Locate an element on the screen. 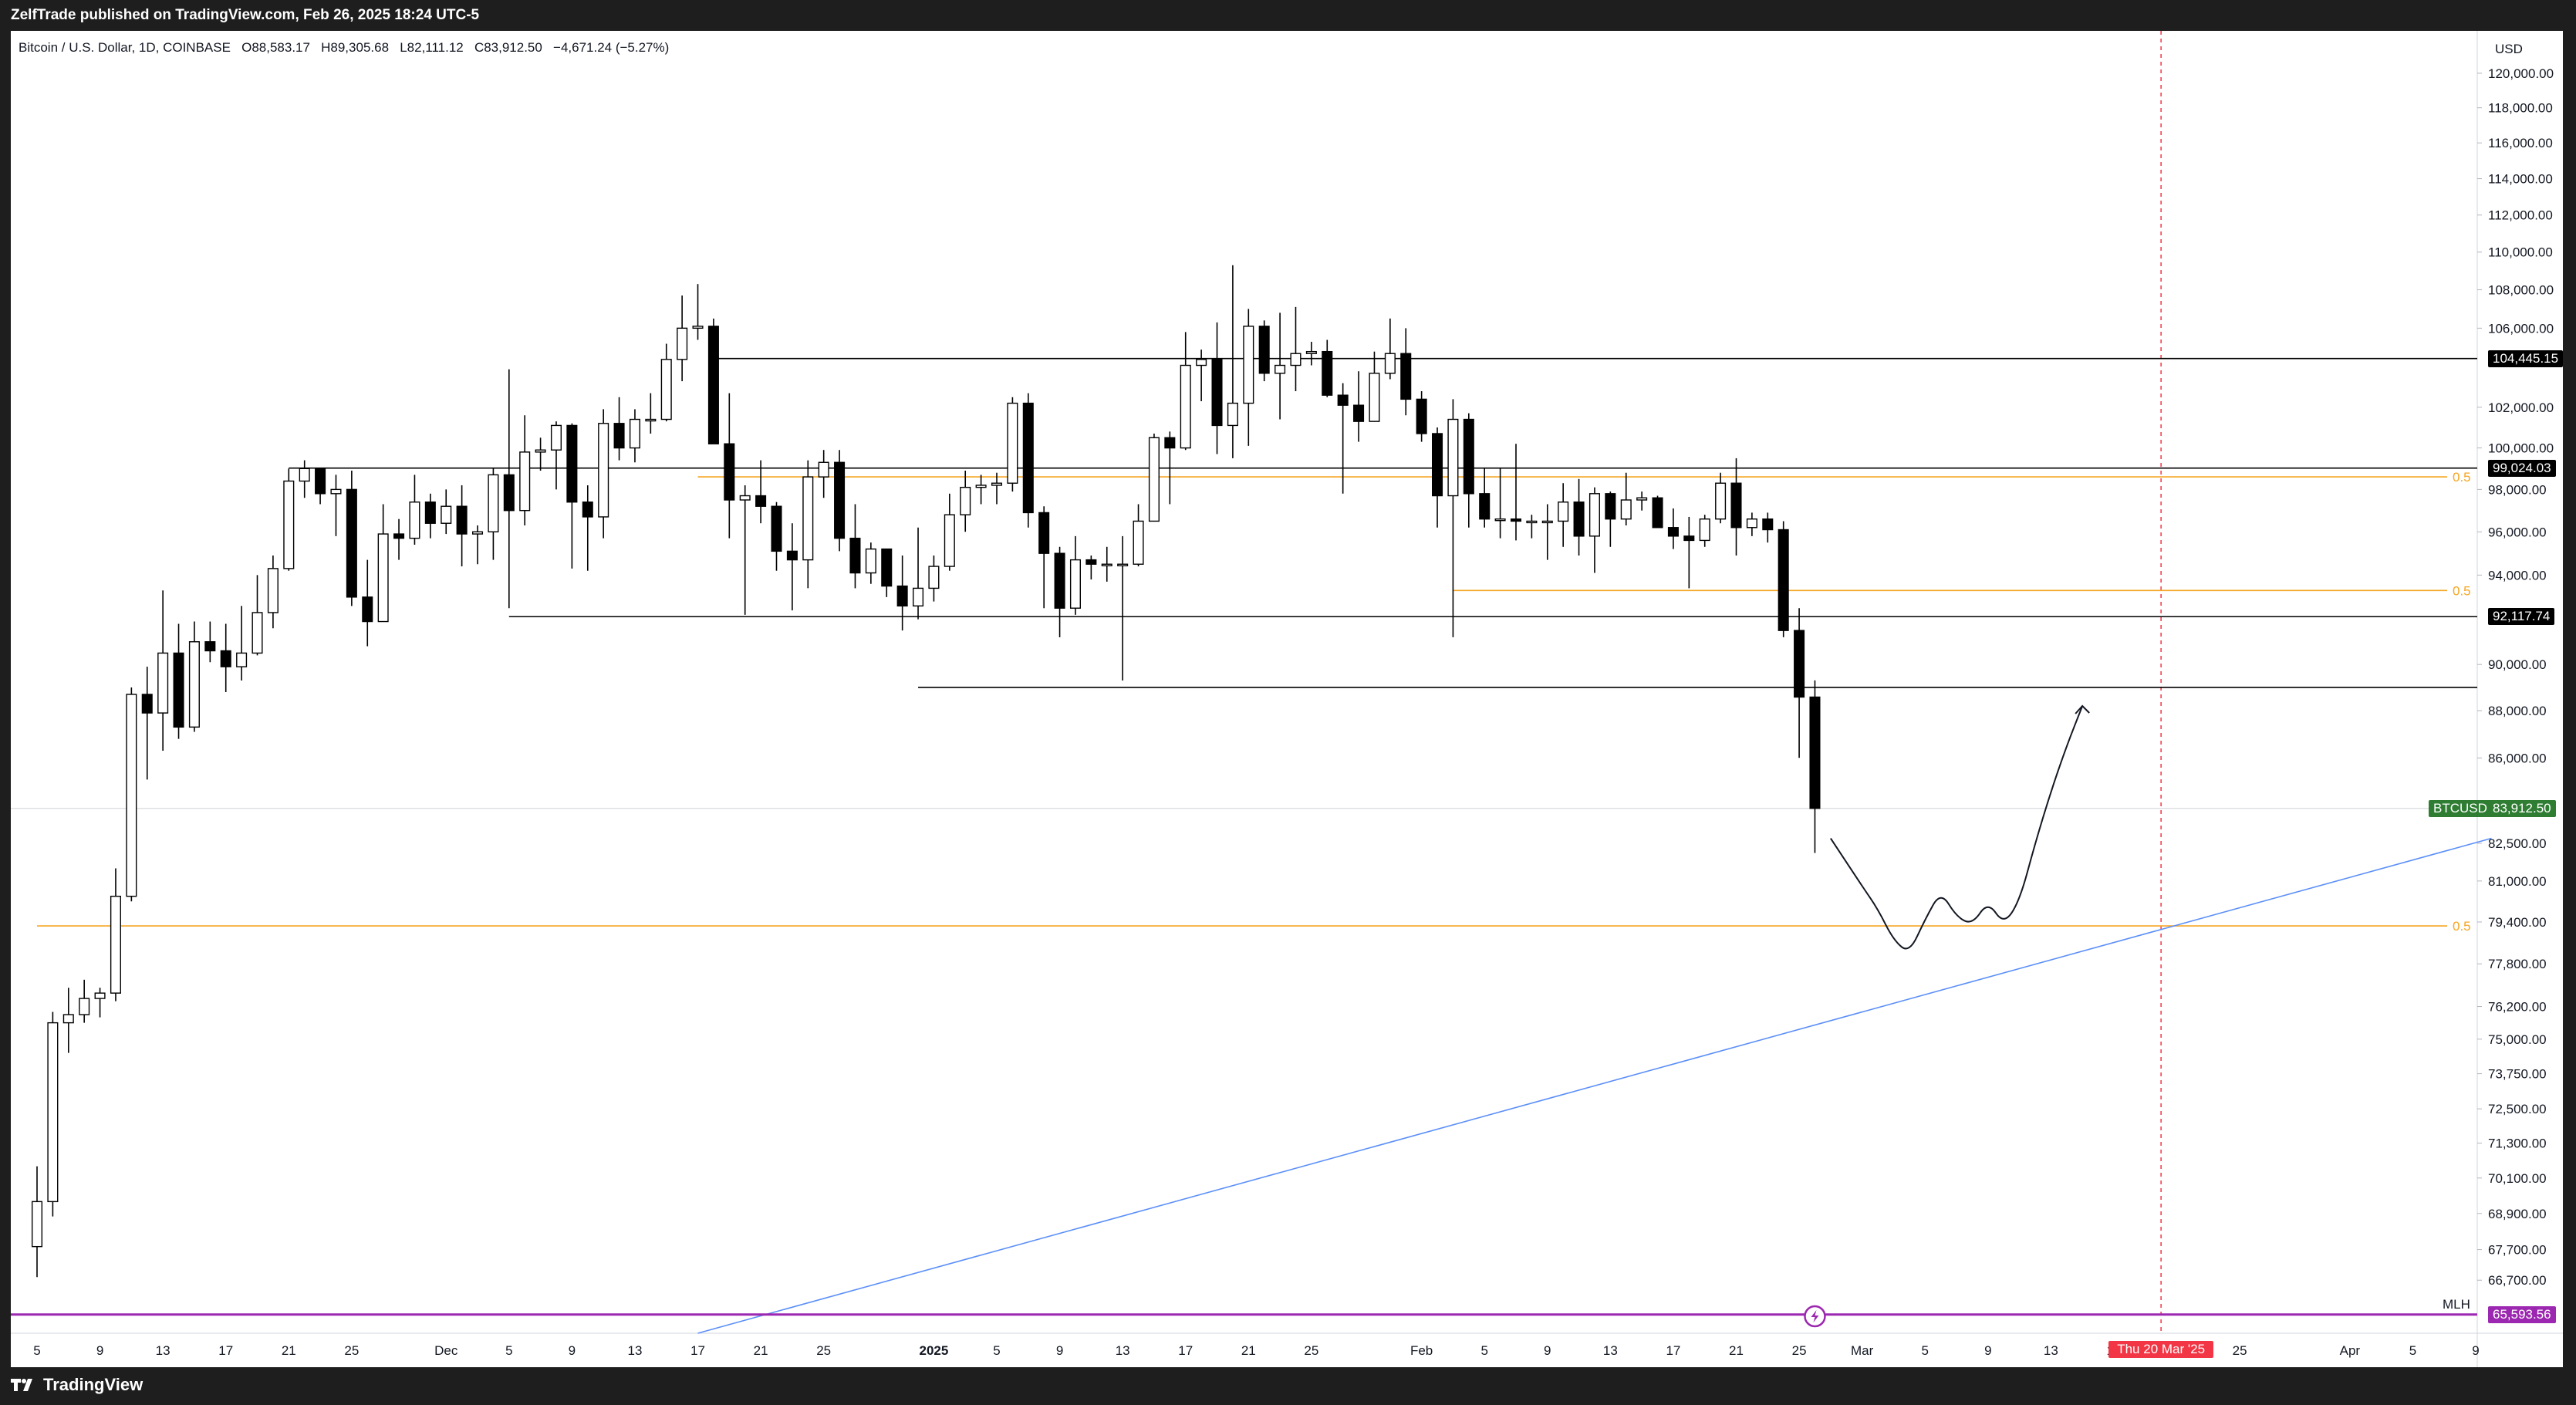  price-tick-label: 120,000.00 is located at coordinates (2521, 73).